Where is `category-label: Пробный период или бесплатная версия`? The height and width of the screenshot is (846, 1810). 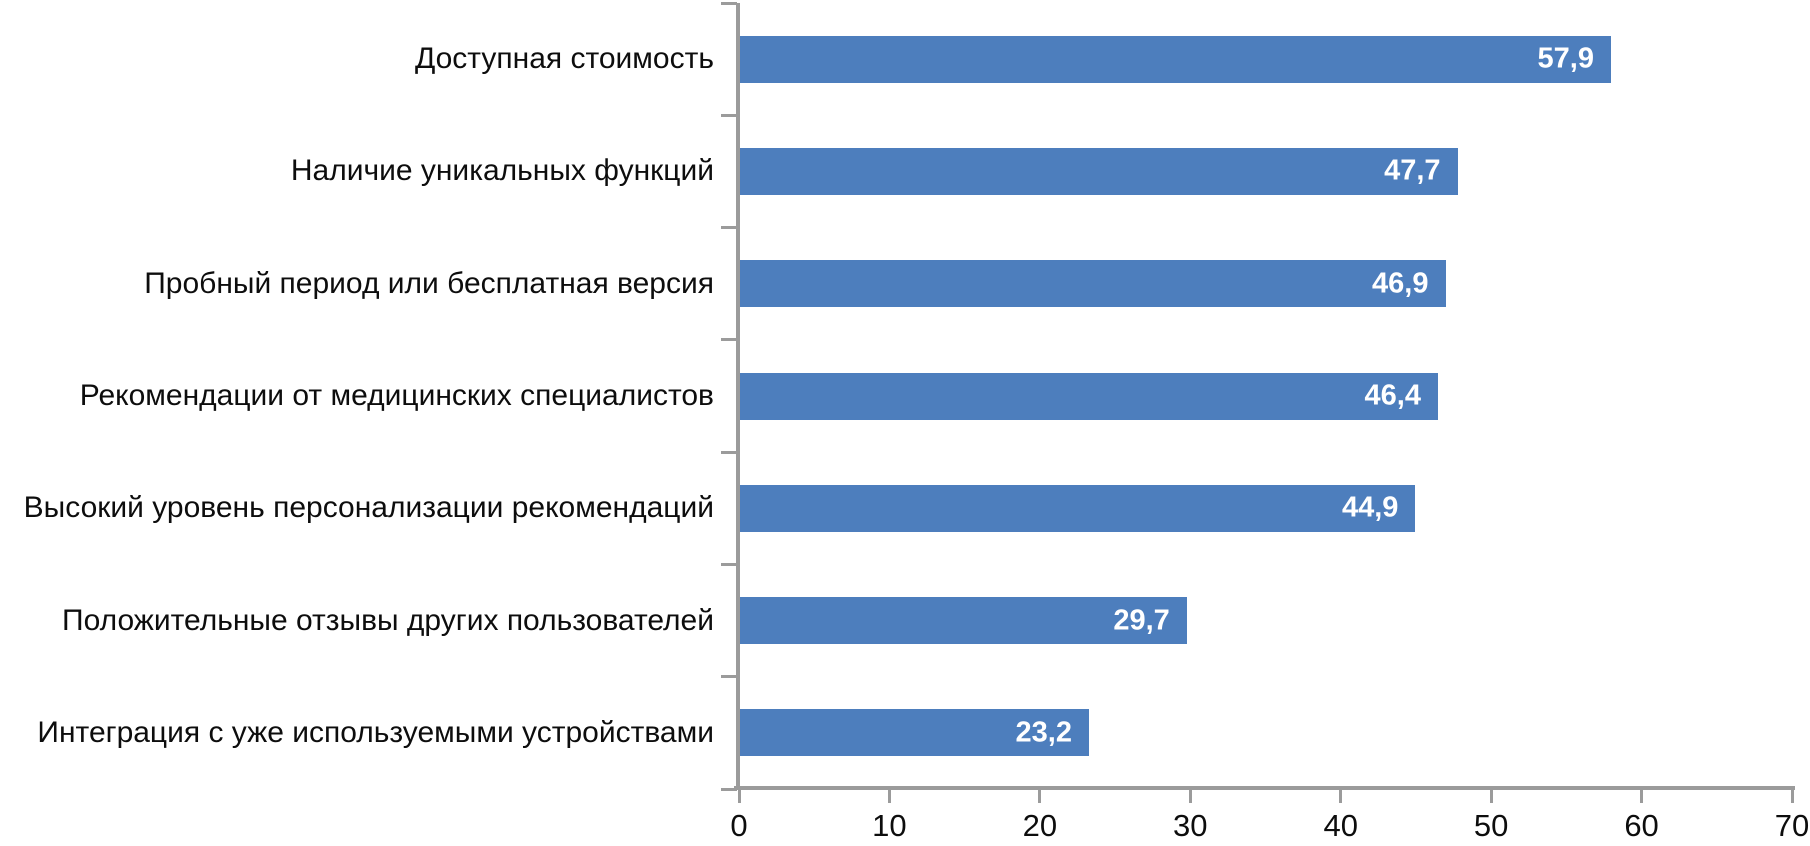 category-label: Пробный период или бесплатная версия is located at coordinates (429, 283).